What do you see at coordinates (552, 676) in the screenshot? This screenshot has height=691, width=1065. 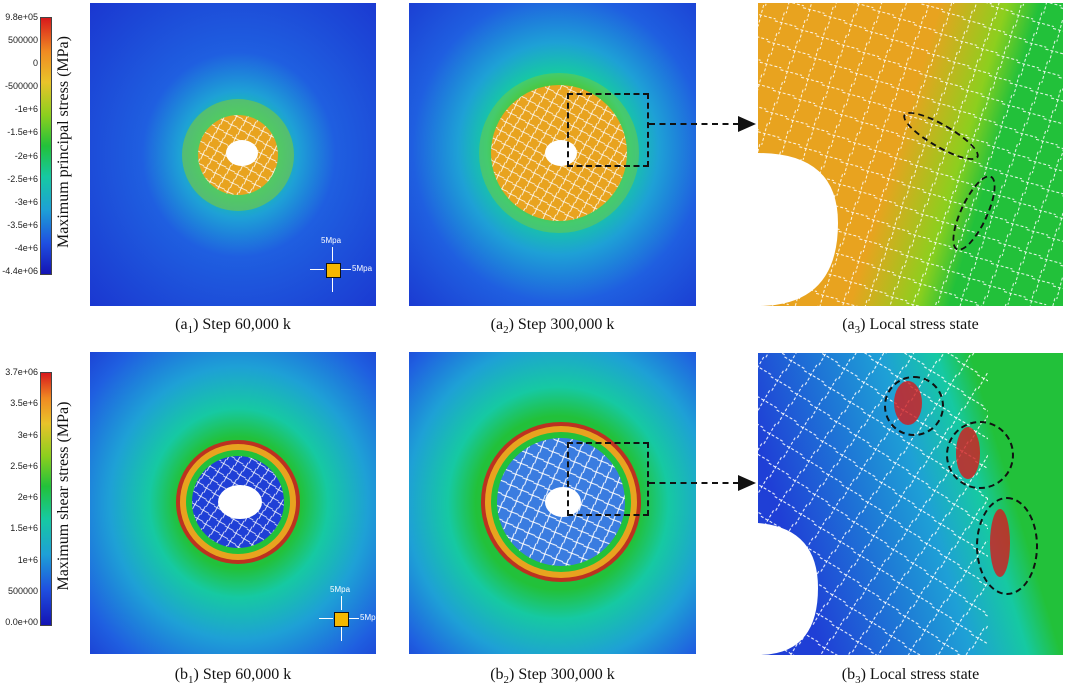 I see `caption-b2: (b2) Step 300,000 k` at bounding box center [552, 676].